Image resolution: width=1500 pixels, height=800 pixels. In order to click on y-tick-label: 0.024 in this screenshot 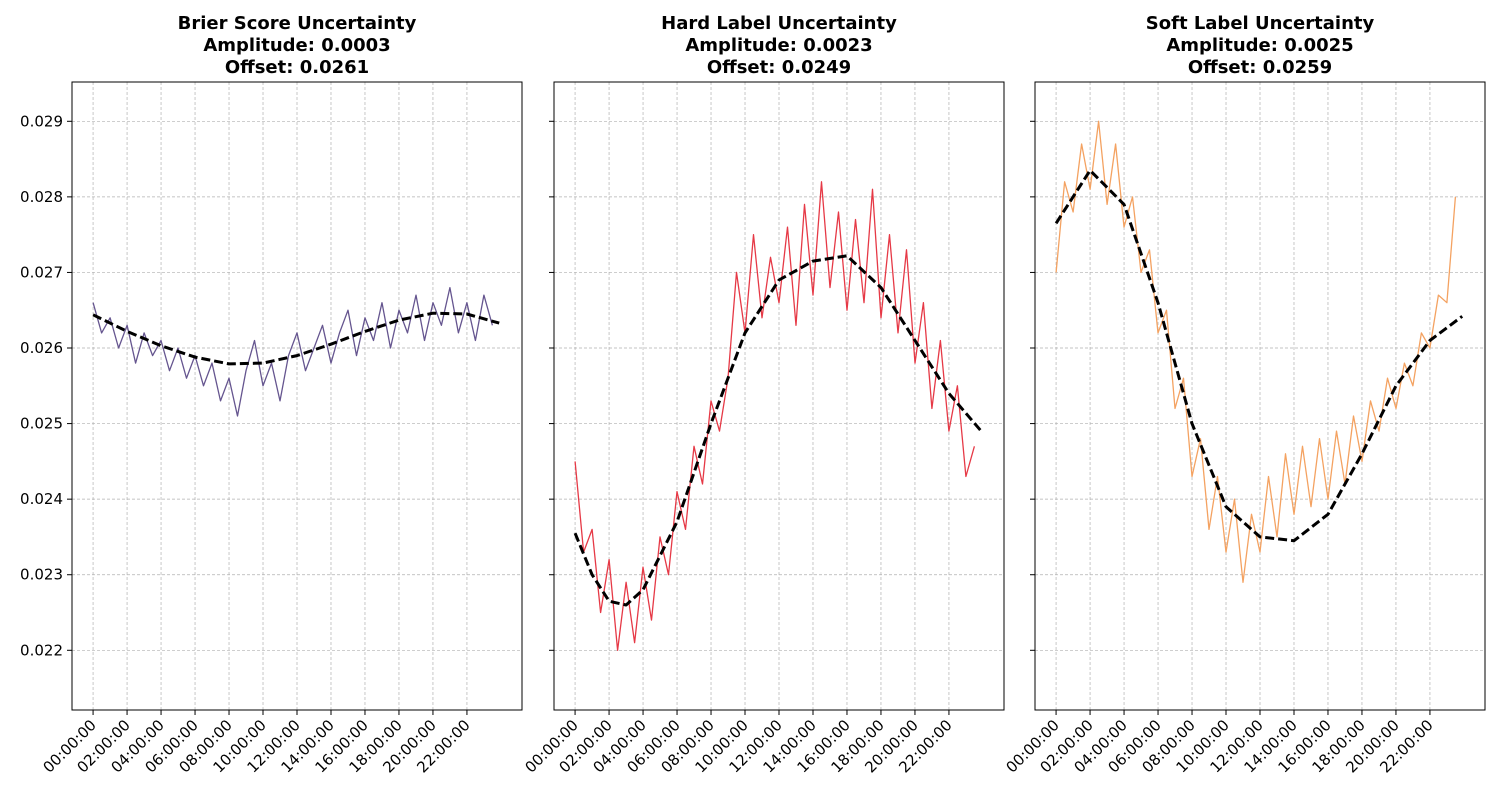, I will do `click(41, 499)`.